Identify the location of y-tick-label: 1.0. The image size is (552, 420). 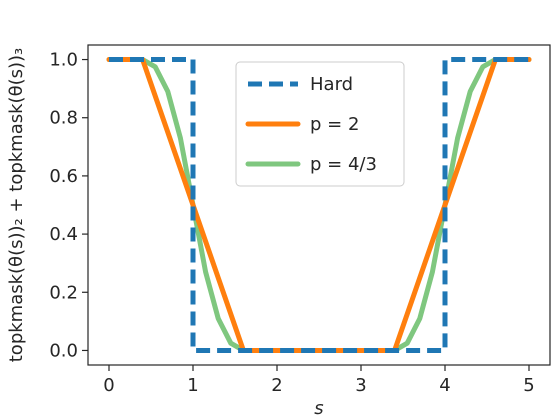
(63, 60).